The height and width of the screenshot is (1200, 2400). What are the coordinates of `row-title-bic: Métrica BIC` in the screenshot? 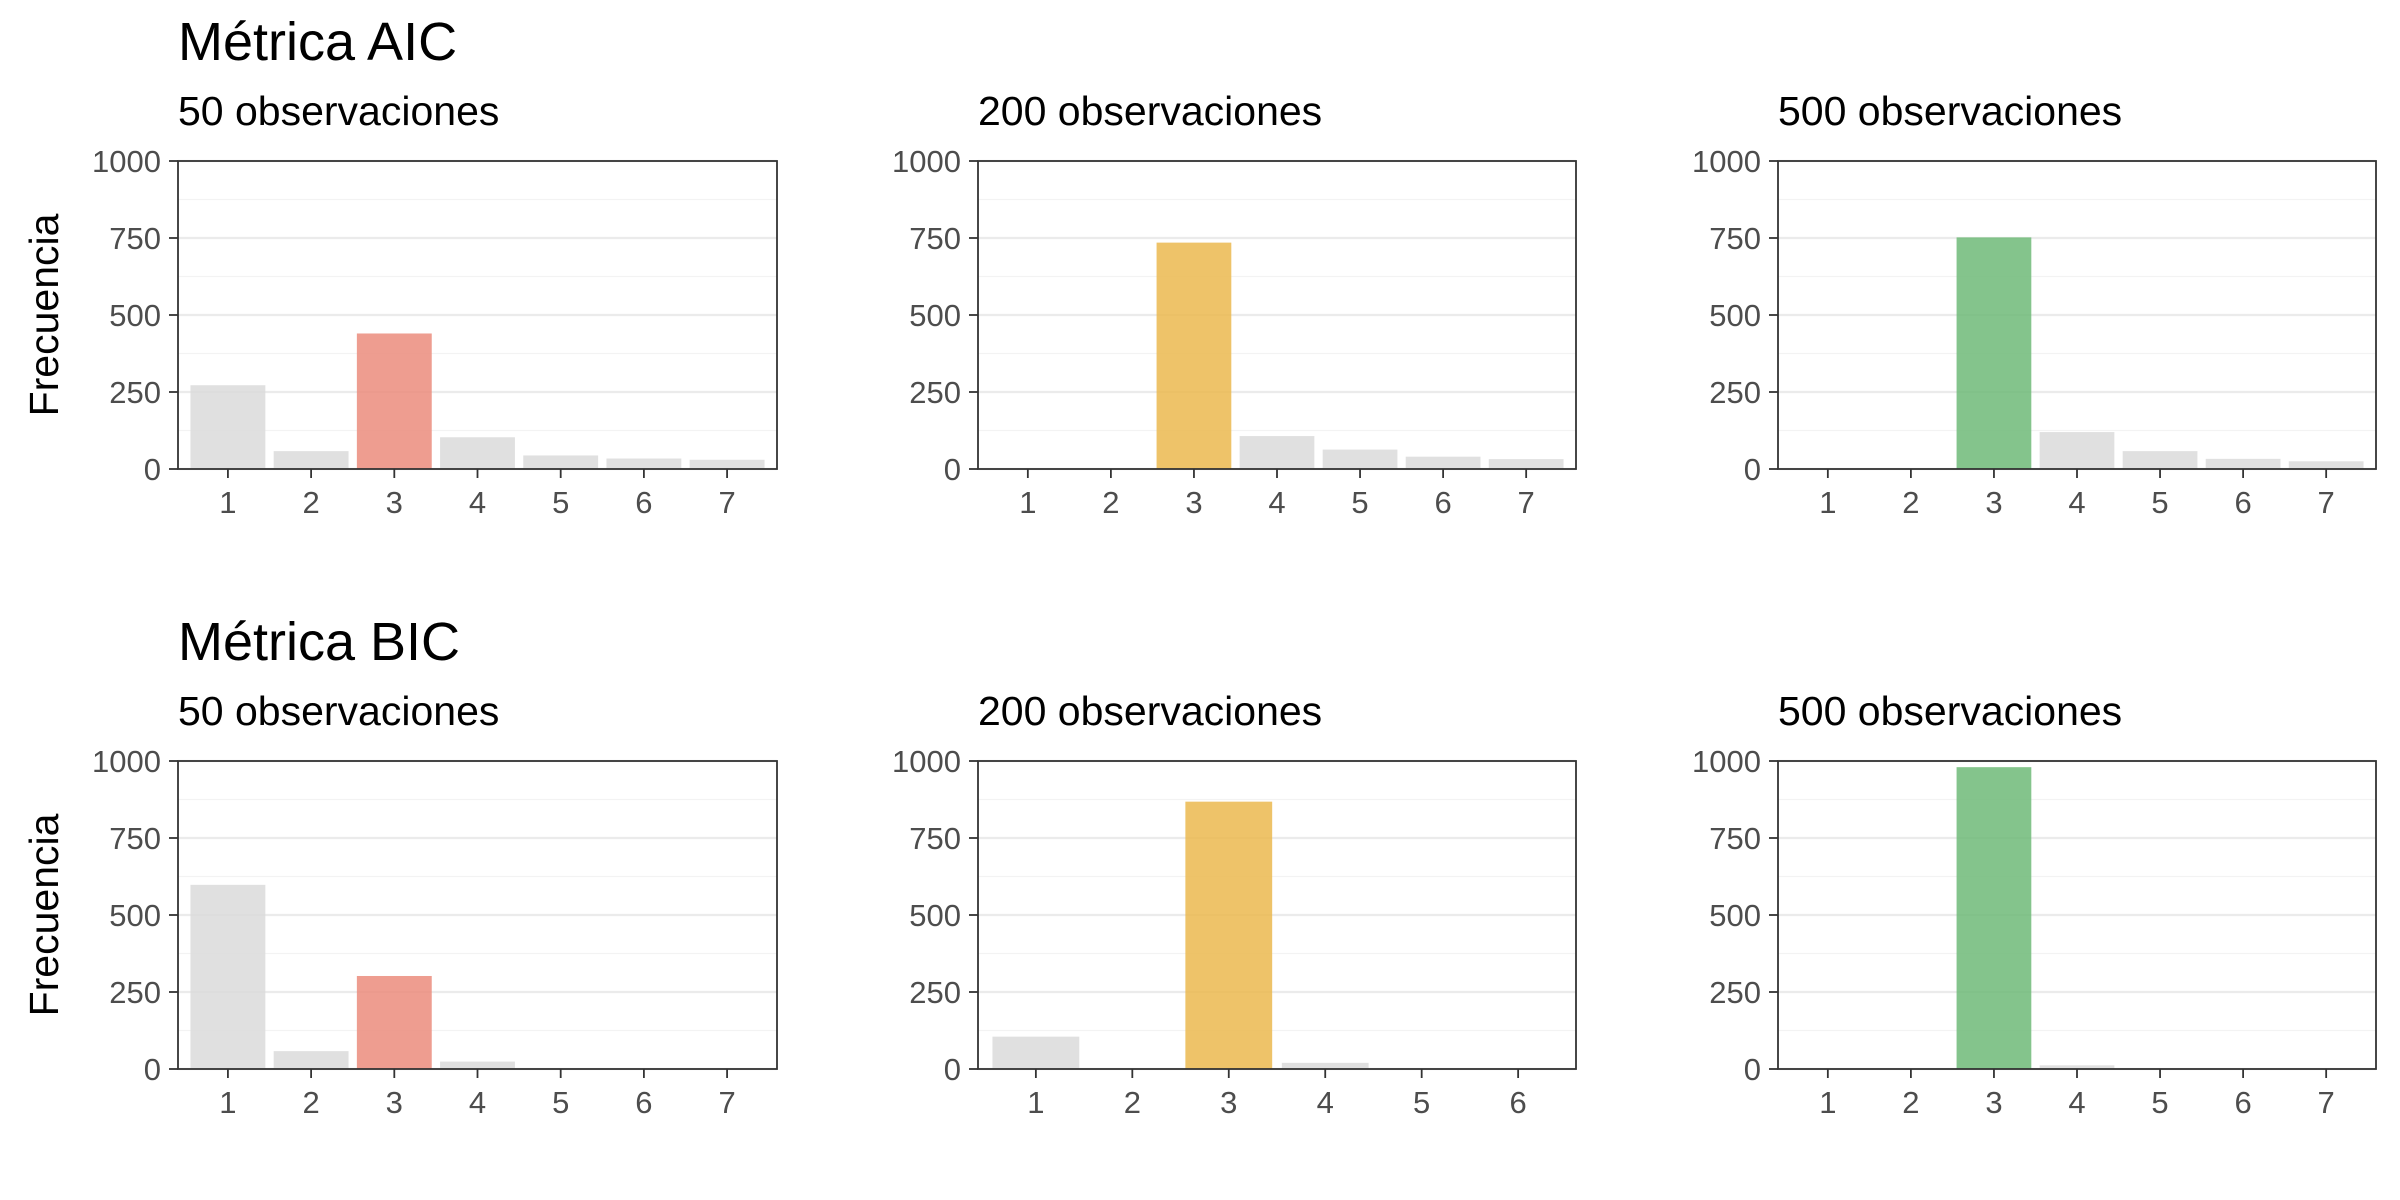 It's located at (319, 642).